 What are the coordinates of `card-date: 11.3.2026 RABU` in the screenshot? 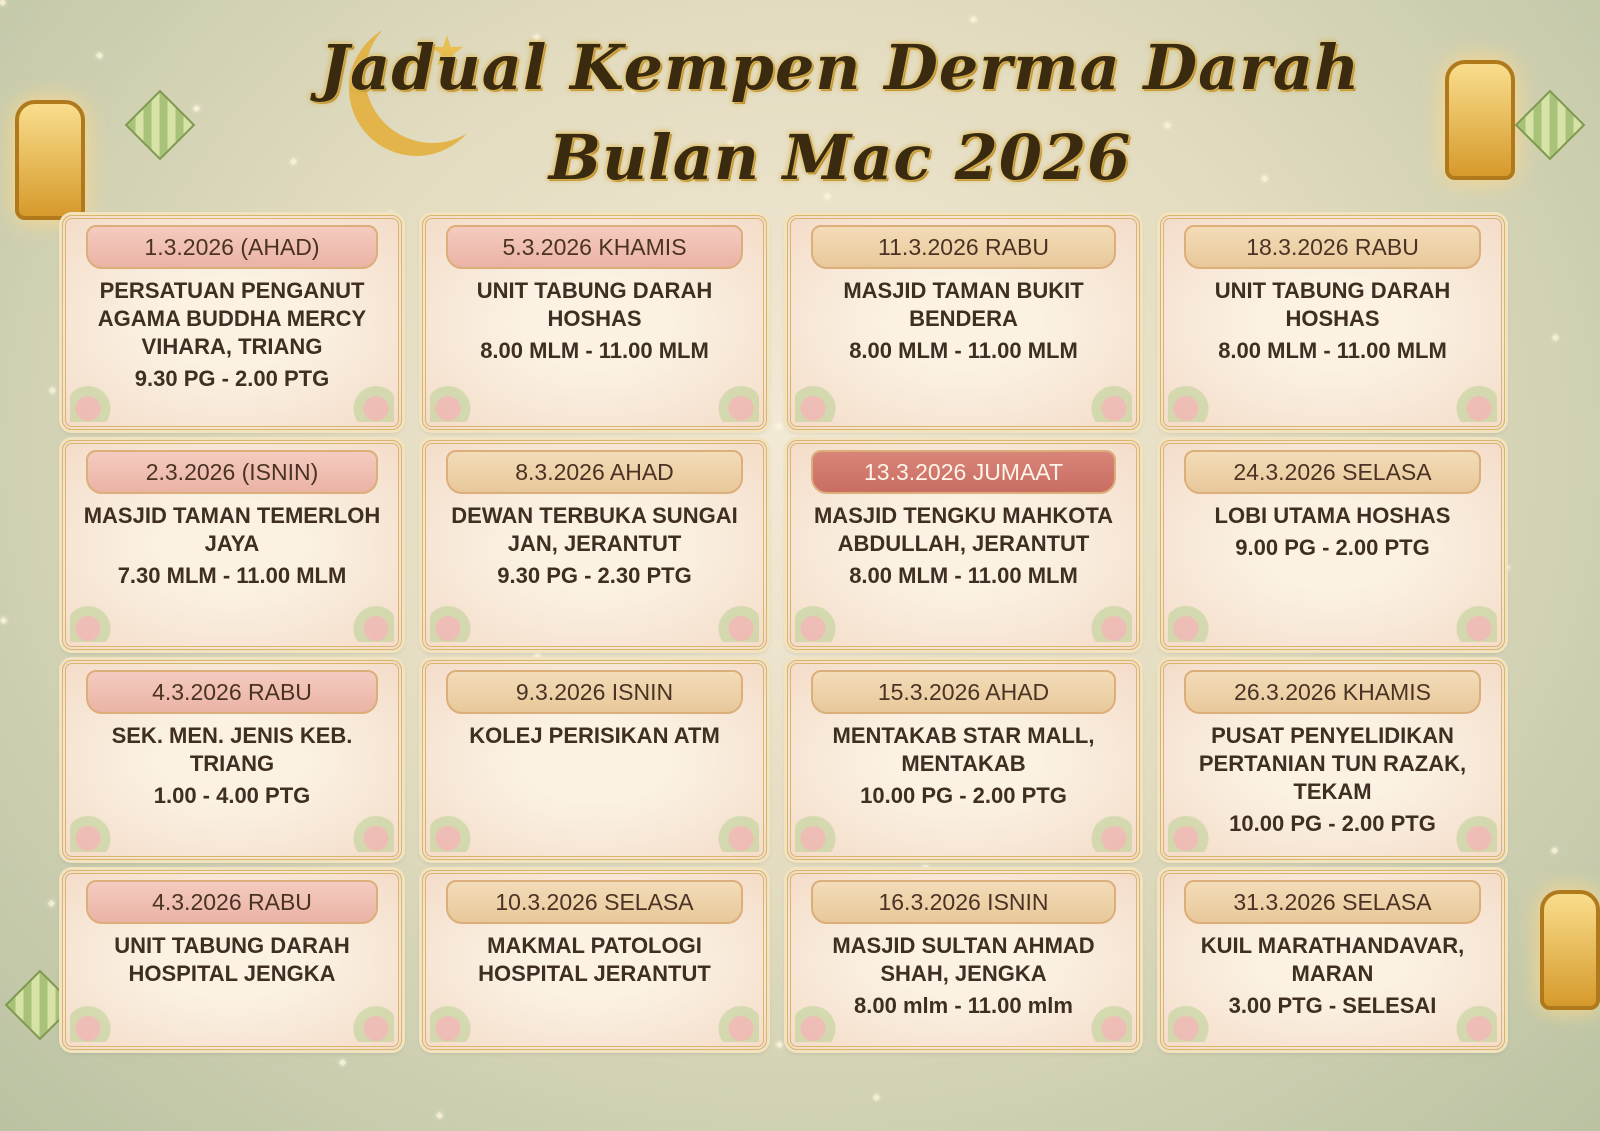 It's located at (963, 247).